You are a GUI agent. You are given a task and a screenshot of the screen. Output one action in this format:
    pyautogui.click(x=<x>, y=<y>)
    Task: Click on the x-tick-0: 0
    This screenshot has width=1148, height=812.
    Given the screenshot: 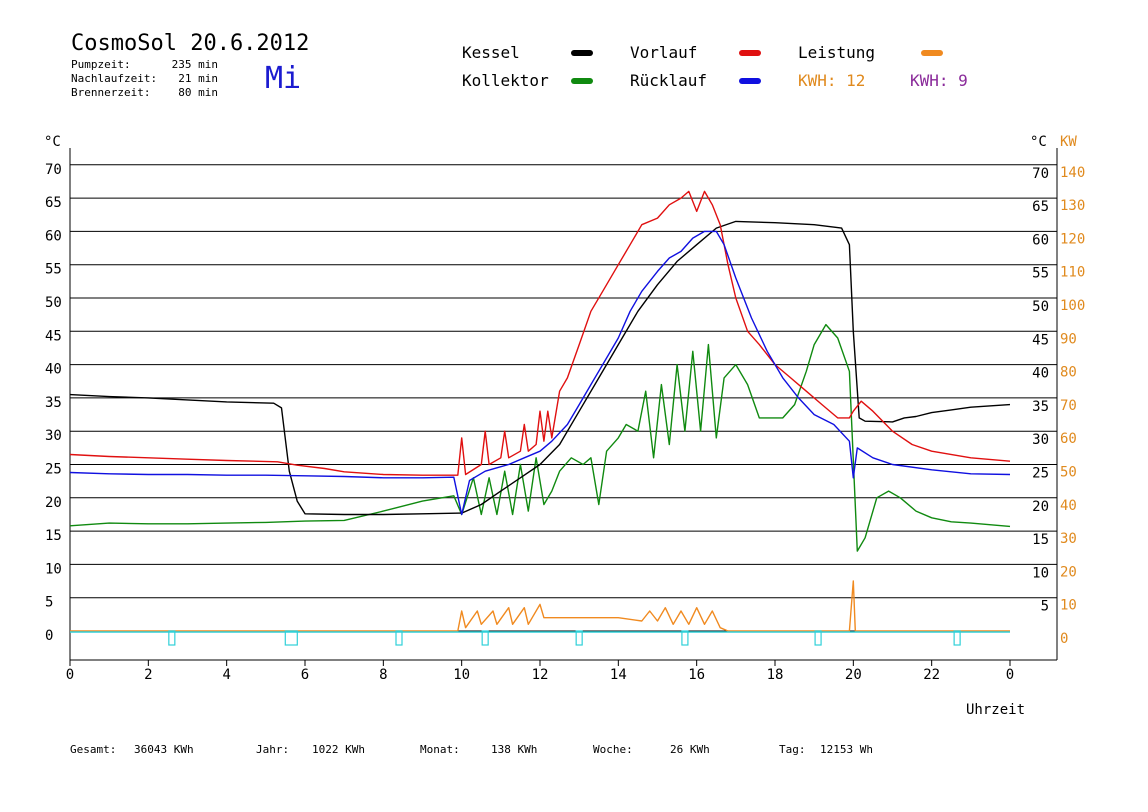 What is the action you would take?
    pyautogui.click(x=70, y=675)
    